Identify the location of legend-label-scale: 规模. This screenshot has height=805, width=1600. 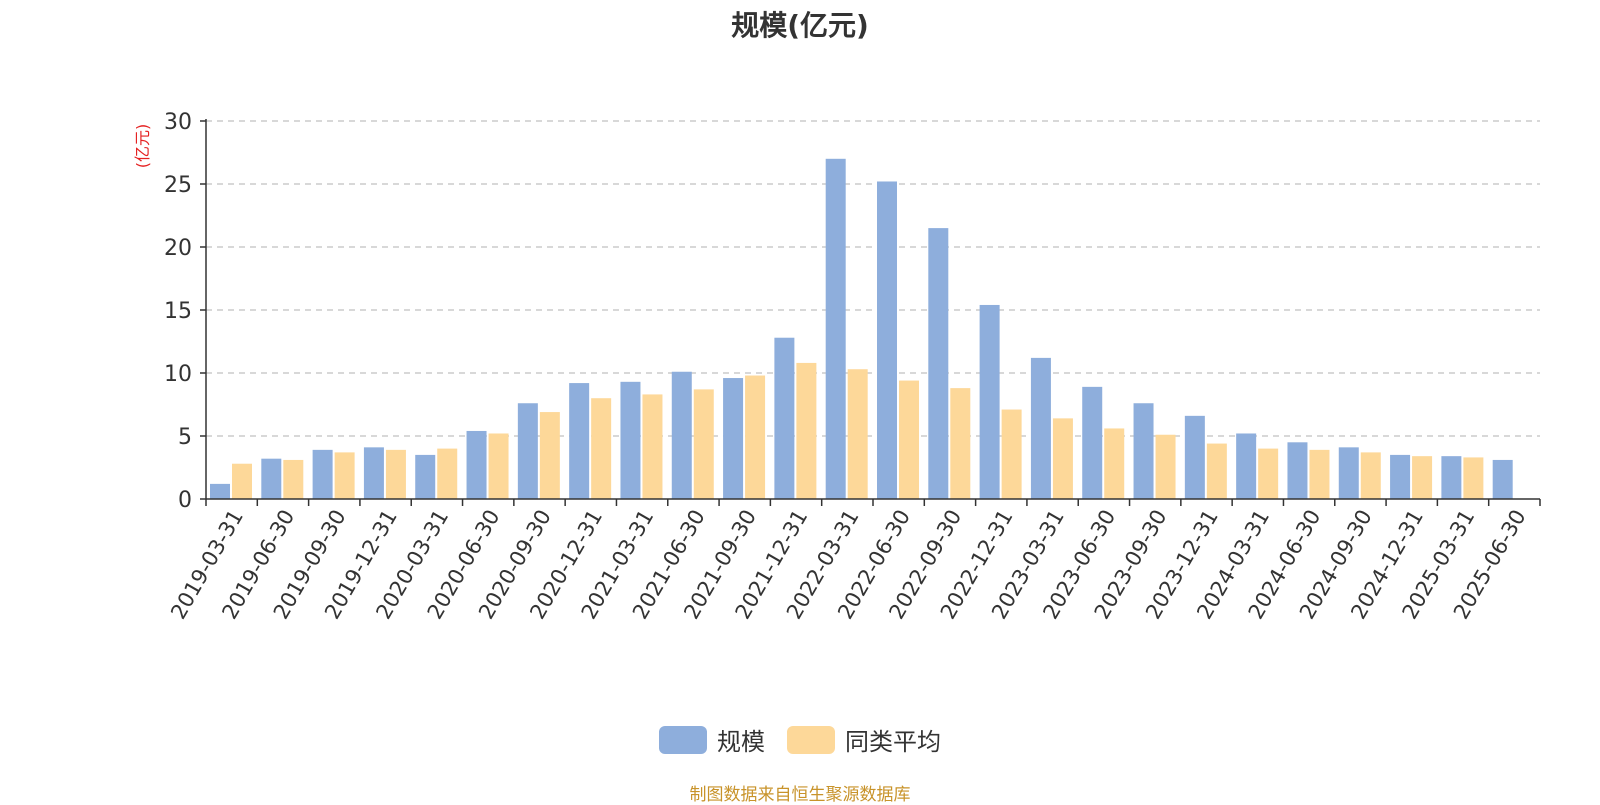
(741, 742).